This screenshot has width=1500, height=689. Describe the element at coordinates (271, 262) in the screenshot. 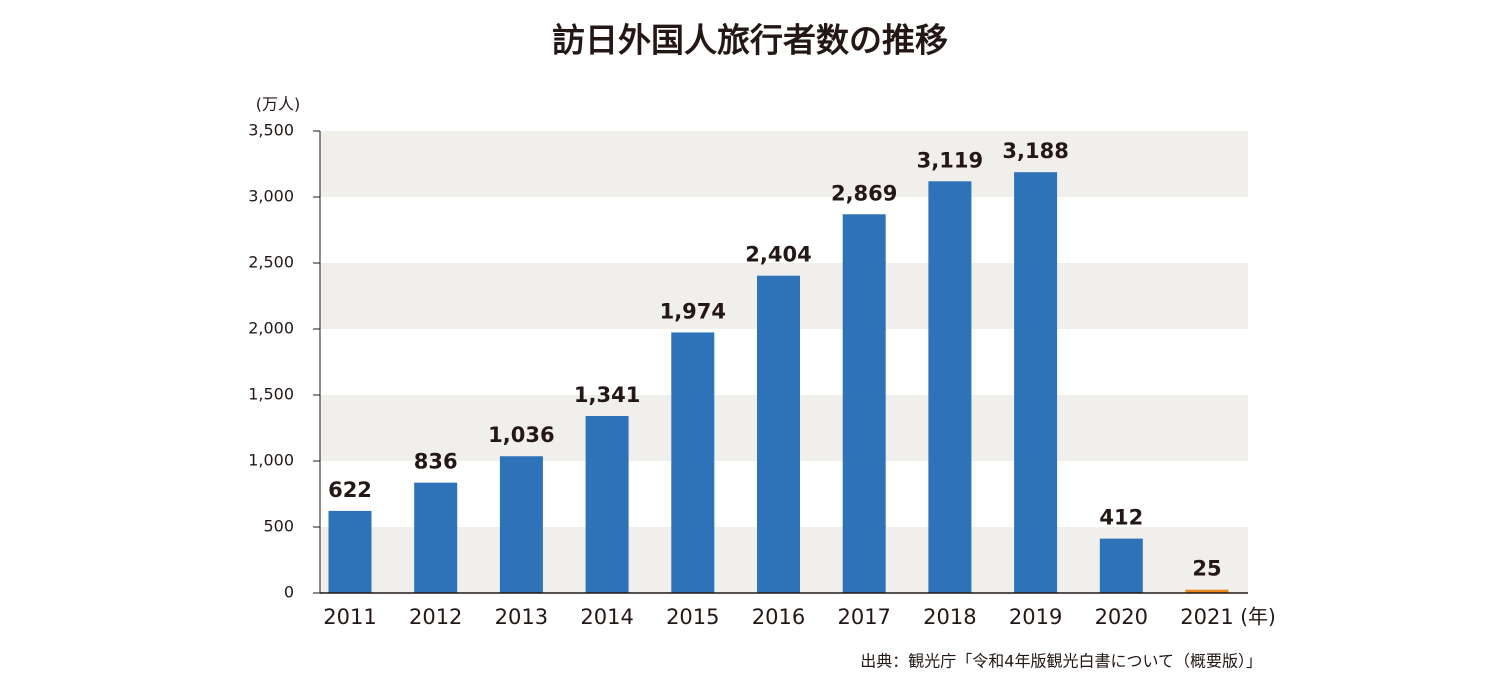

I see `y-tick-label: 2,500` at that location.